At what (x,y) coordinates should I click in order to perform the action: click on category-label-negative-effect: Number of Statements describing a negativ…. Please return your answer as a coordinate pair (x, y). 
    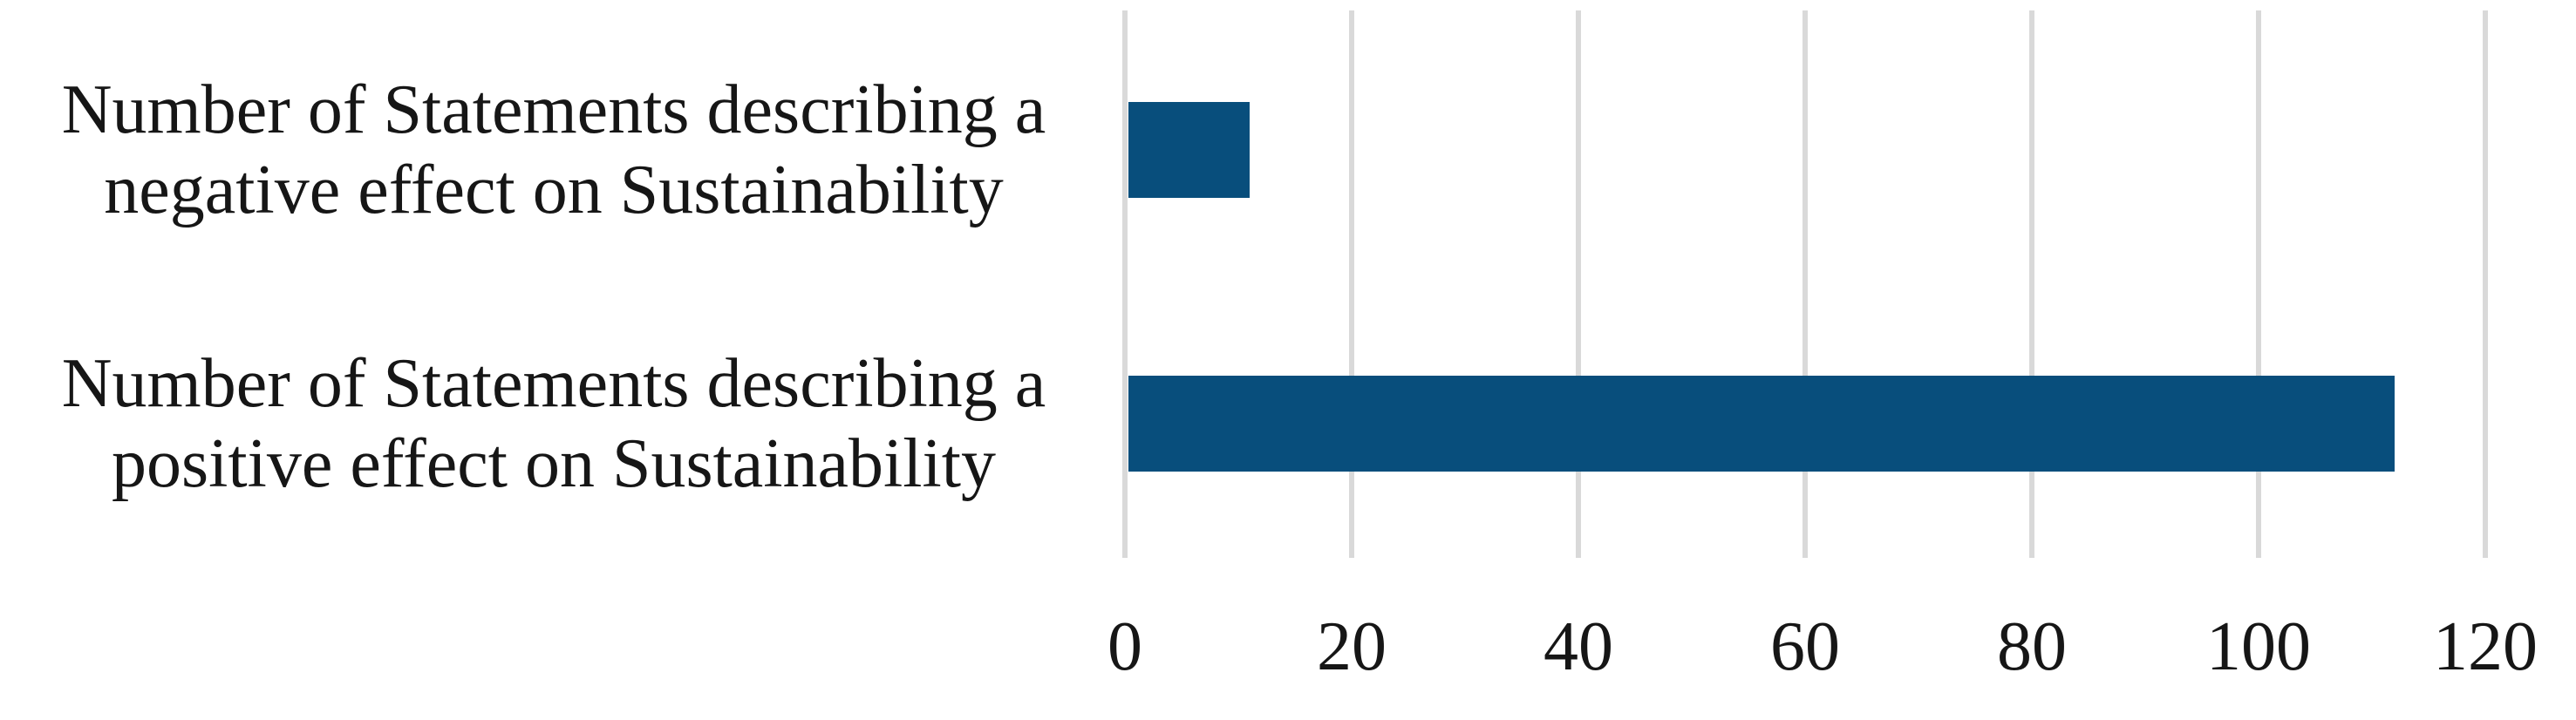
    Looking at the image, I should click on (554, 150).